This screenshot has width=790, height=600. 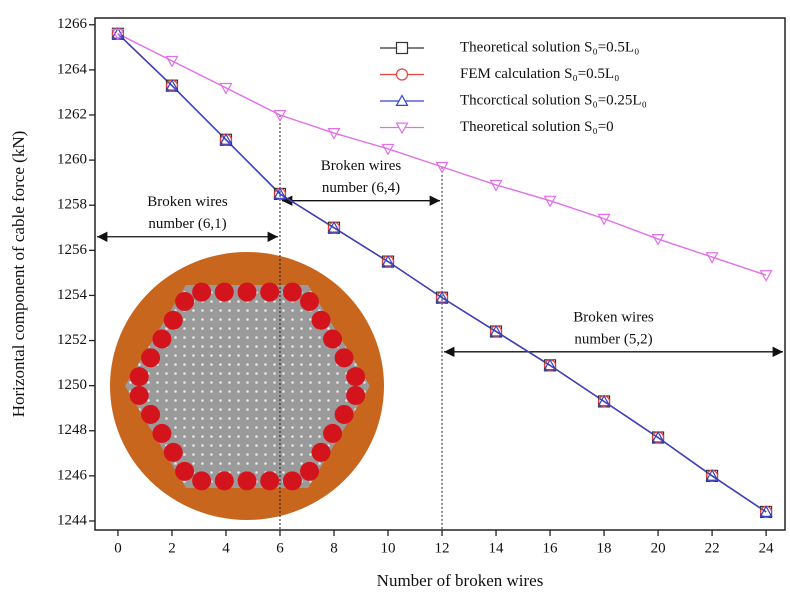 What do you see at coordinates (72, 295) in the screenshot?
I see `y-tick-label: 1254` at bounding box center [72, 295].